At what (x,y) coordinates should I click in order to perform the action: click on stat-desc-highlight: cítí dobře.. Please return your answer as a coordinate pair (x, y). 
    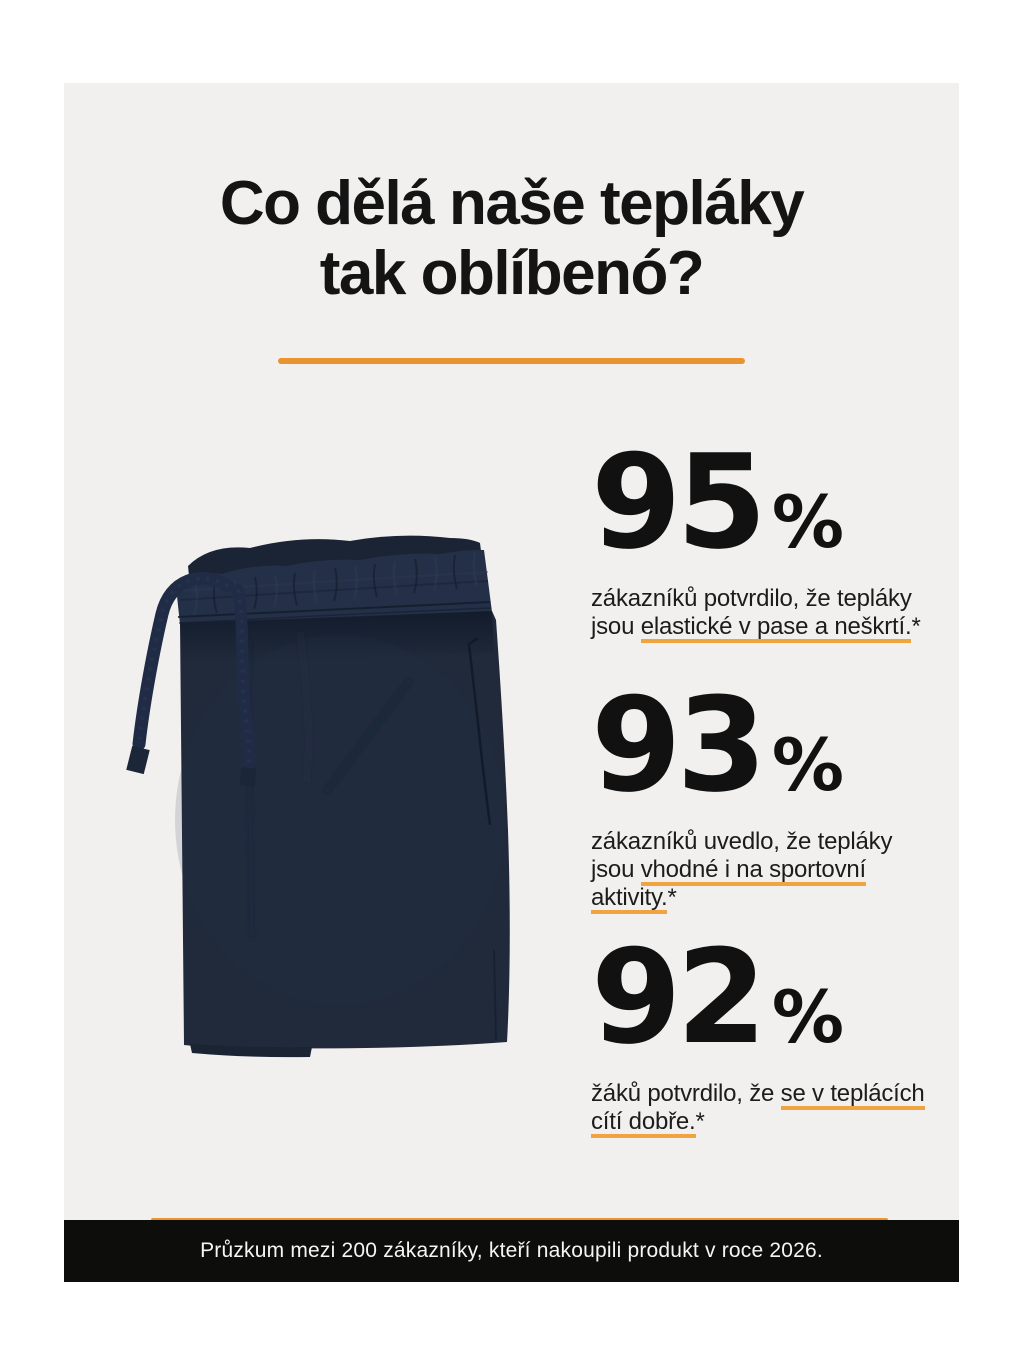
    Looking at the image, I should click on (643, 1123).